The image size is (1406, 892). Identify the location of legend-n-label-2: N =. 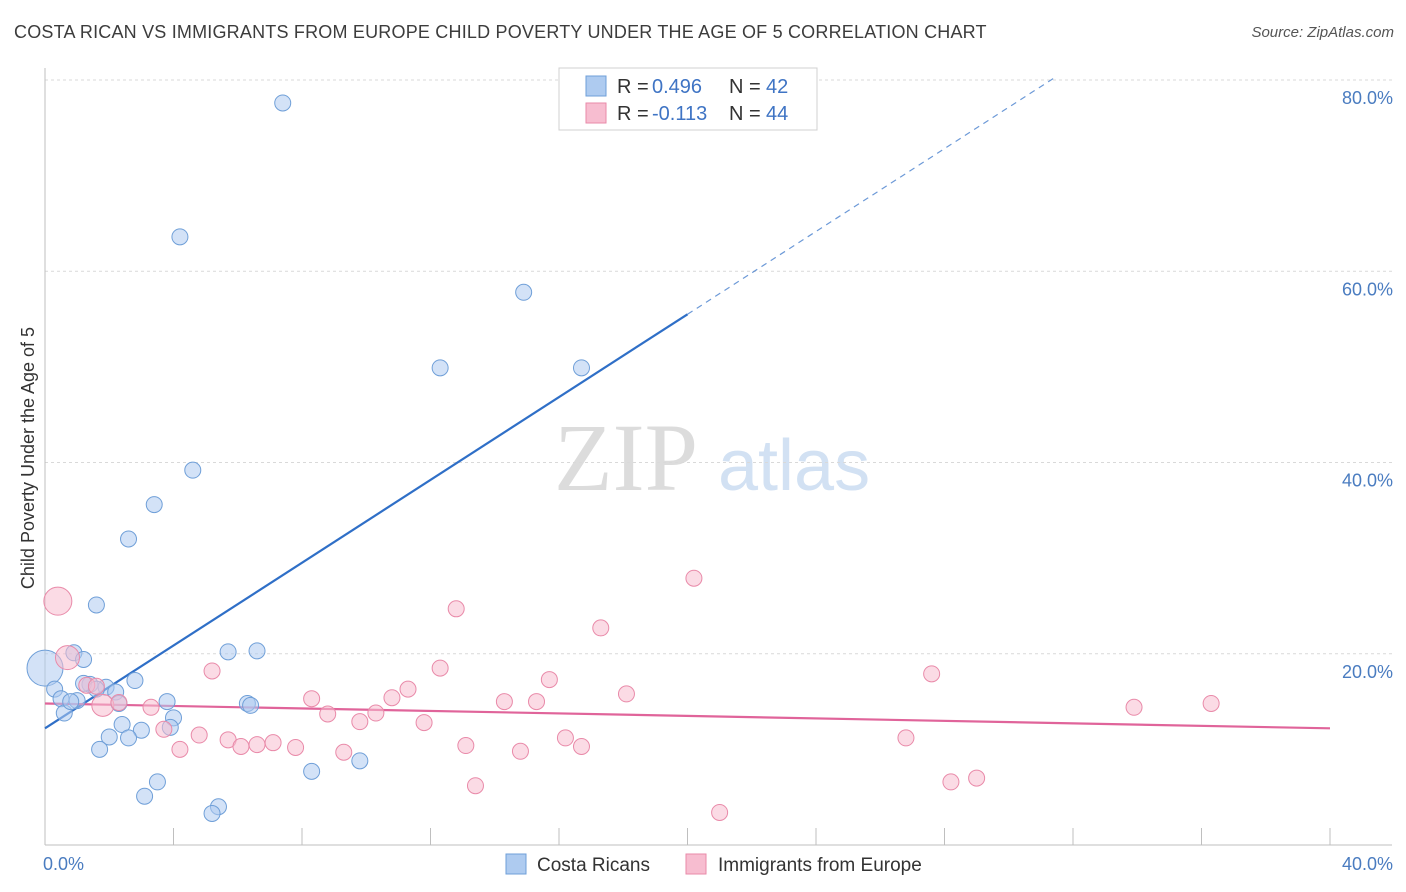
(745, 114).